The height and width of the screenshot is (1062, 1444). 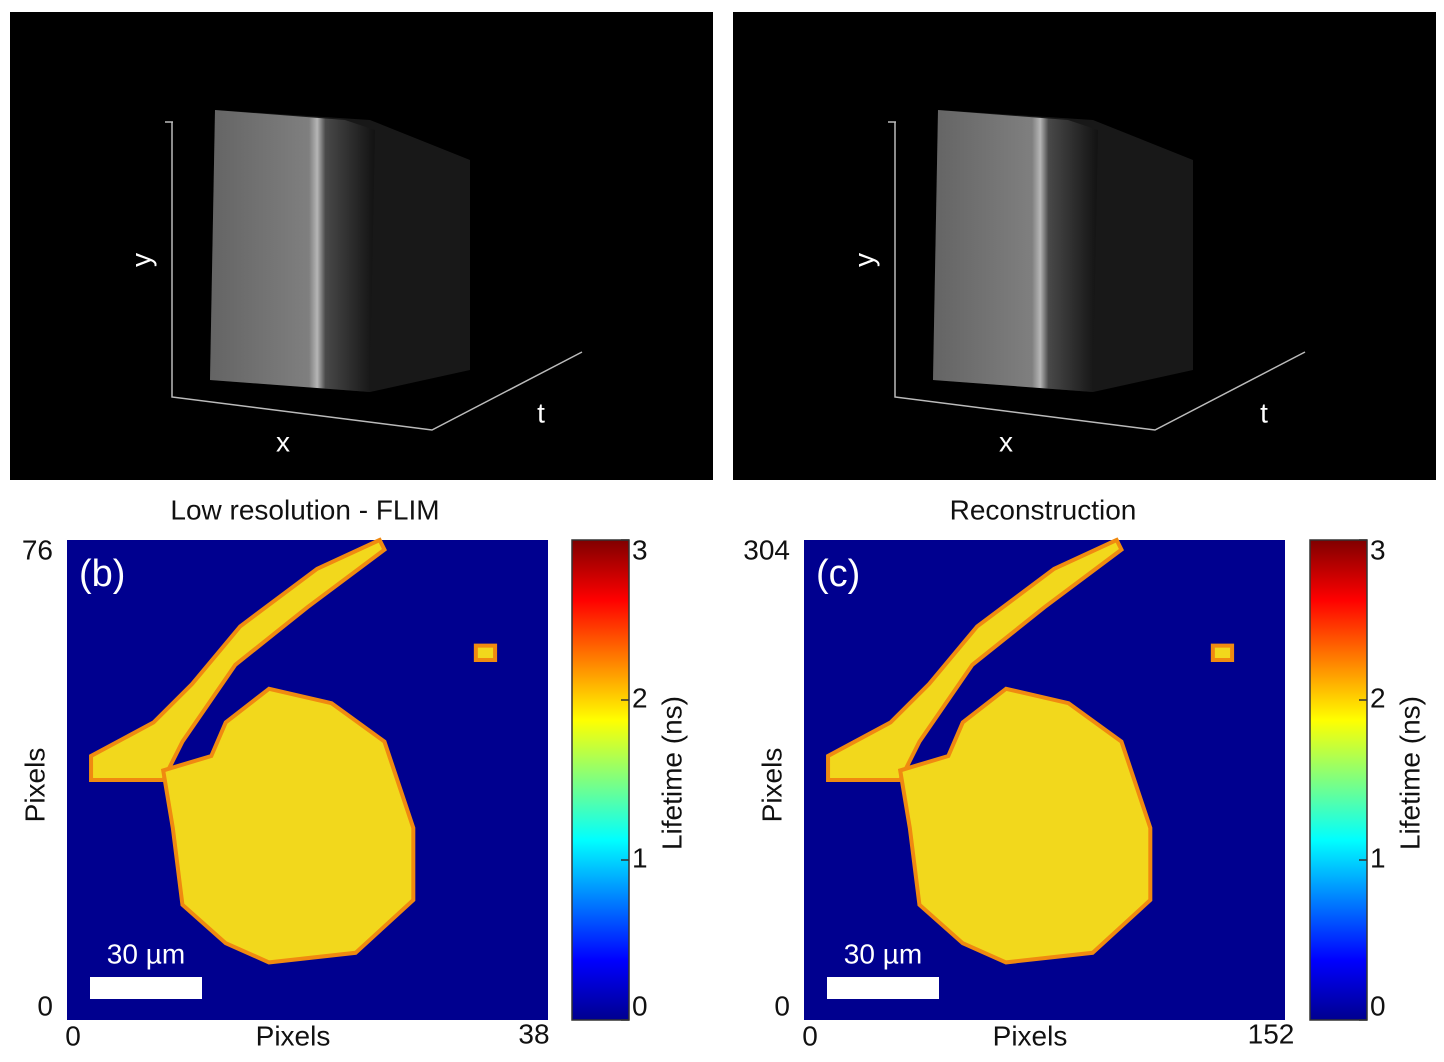 I want to click on x-tick-label: 38, so click(x=533, y=1033).